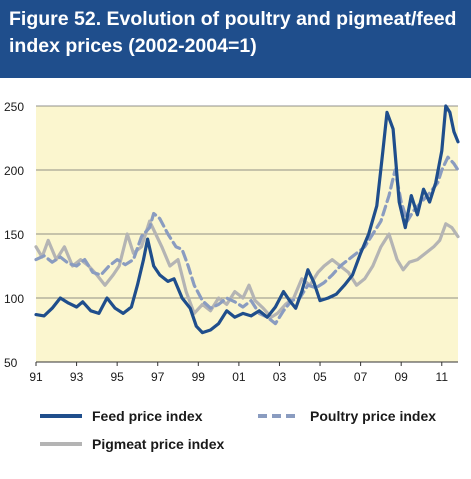 The height and width of the screenshot is (479, 471). I want to click on x-tick-label: 07, so click(361, 377).